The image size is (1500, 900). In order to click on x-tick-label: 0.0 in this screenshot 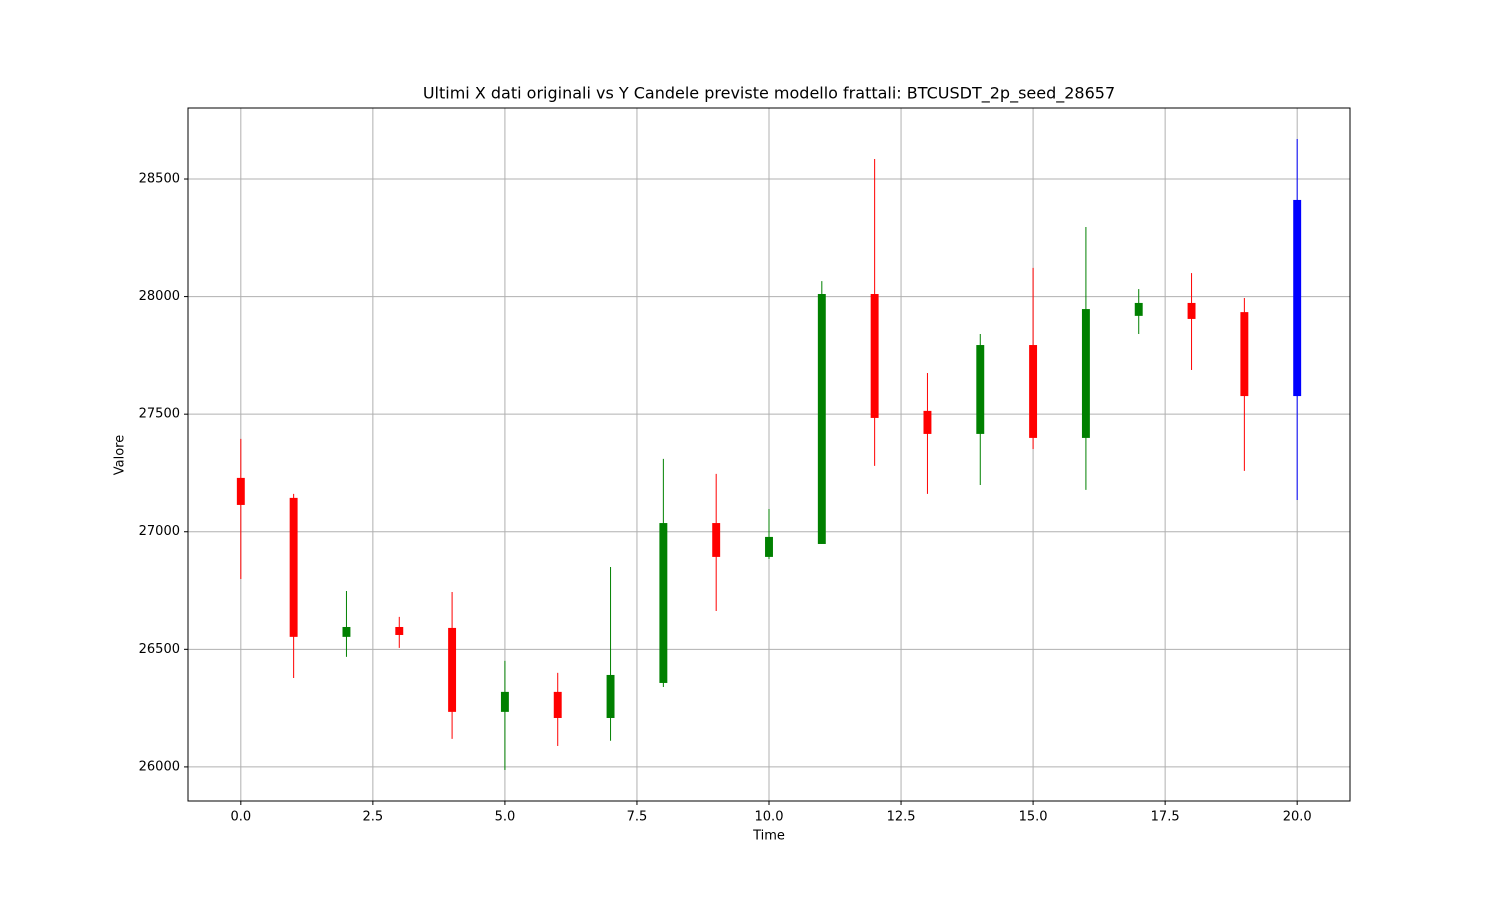, I will do `click(240, 817)`.